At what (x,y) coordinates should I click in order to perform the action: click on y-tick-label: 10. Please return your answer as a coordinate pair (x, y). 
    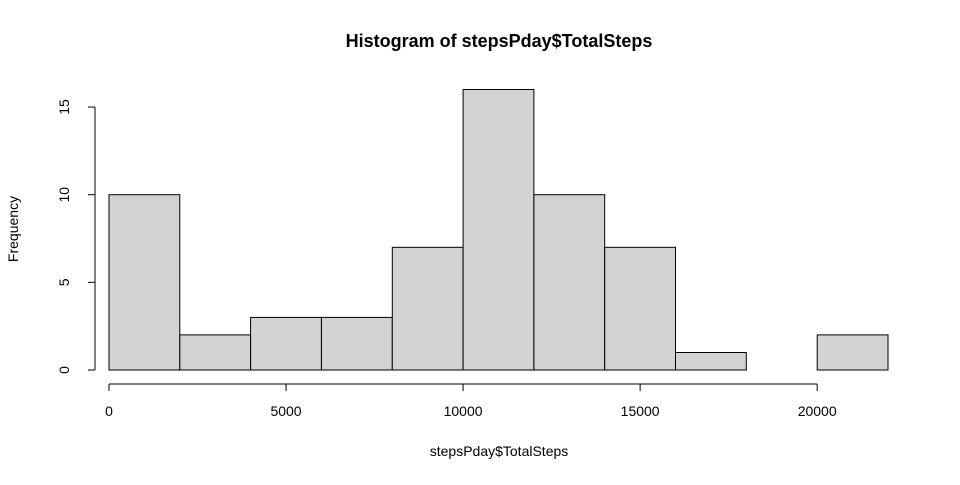
    Looking at the image, I should click on (64, 195).